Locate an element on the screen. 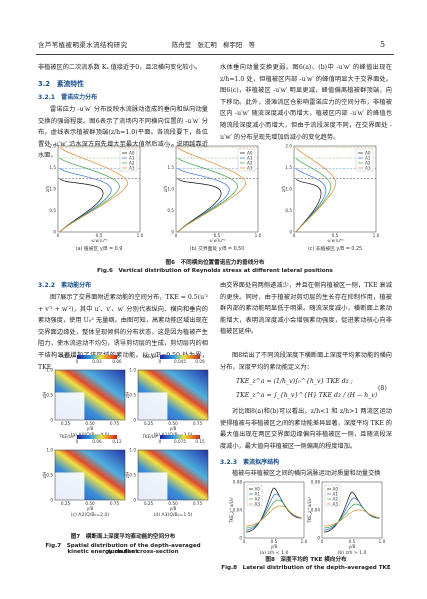  running-title: 含芦苇植被明渠水流结构研究 is located at coordinates (83, 45).